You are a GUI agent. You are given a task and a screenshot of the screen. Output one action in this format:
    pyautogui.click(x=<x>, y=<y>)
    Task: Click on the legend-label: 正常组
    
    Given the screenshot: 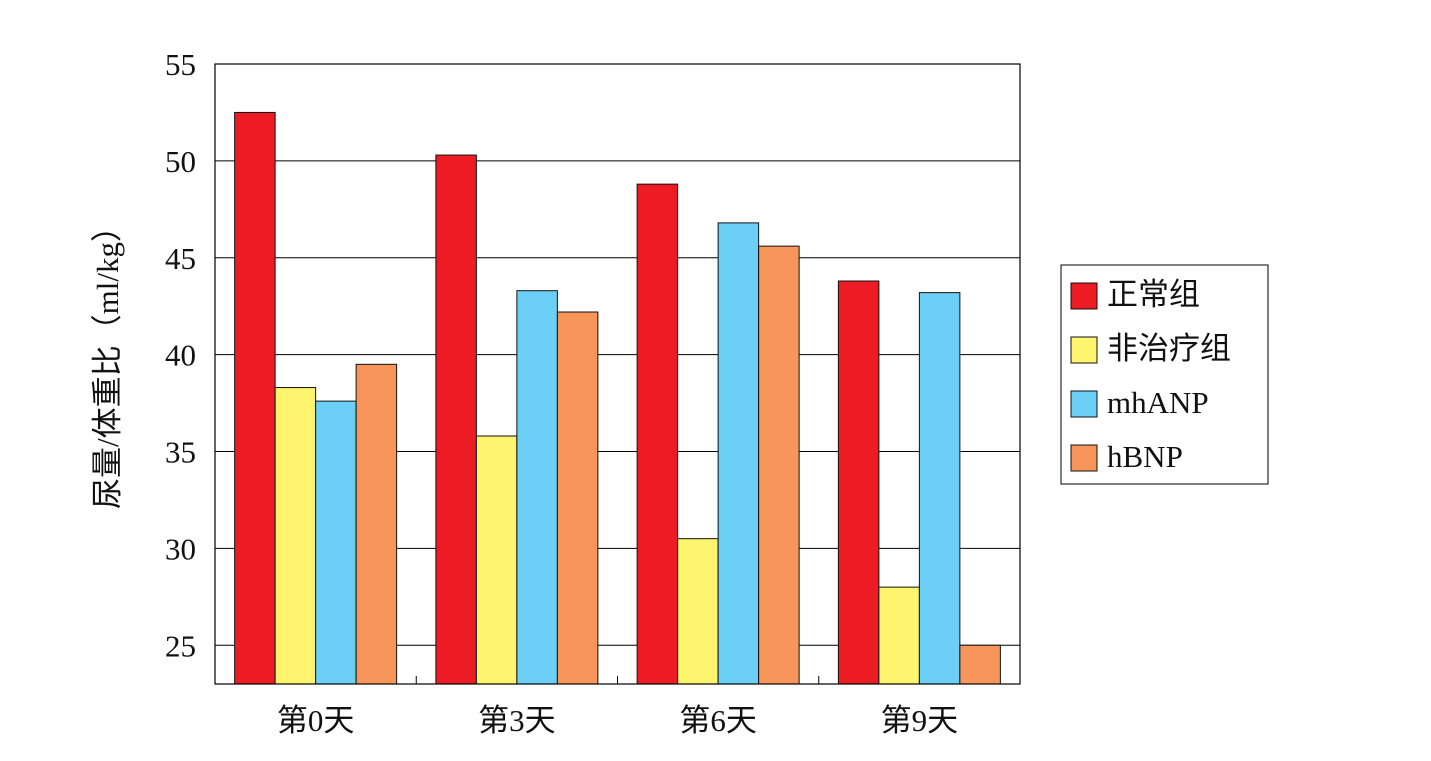 What is the action you would take?
    pyautogui.click(x=1153, y=294)
    